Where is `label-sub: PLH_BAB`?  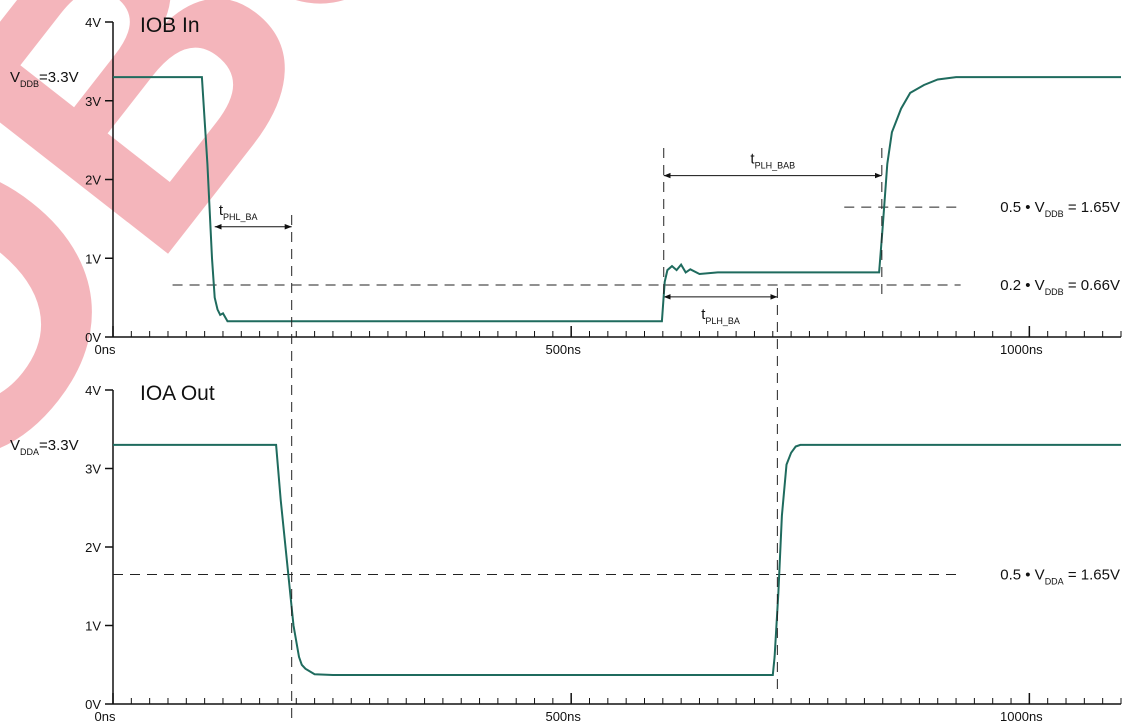
label-sub: PLH_BAB is located at coordinates (775, 166).